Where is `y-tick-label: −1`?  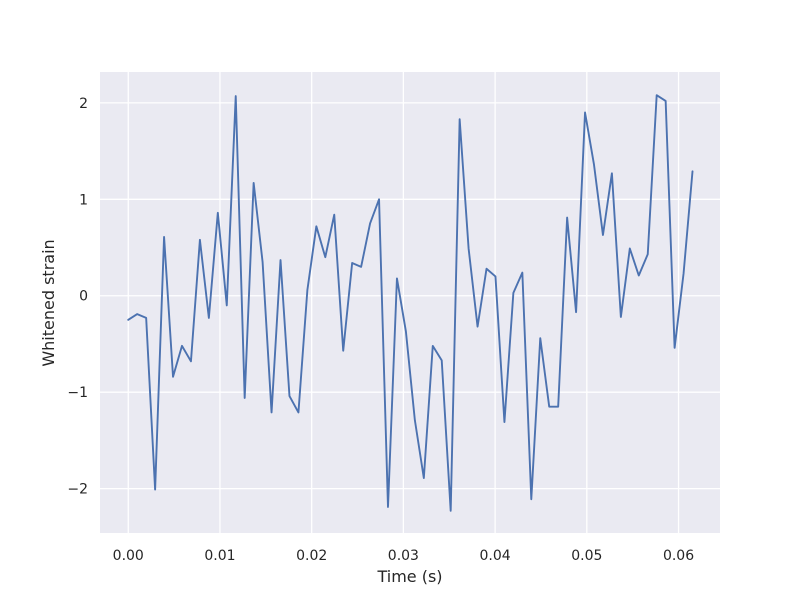
y-tick-label: −1 is located at coordinates (77, 393).